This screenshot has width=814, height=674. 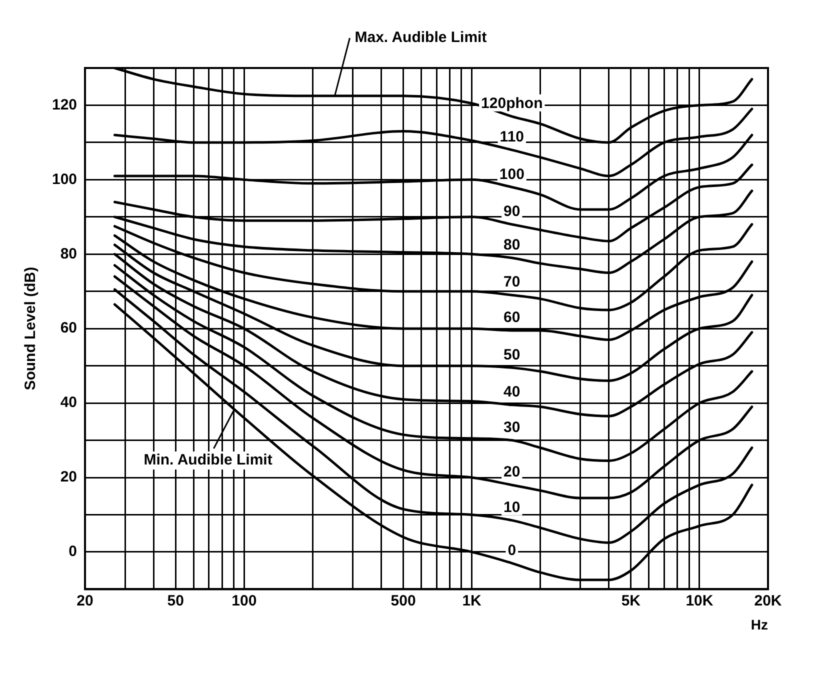 What do you see at coordinates (512, 103) in the screenshot?
I see `series-label: 120phon` at bounding box center [512, 103].